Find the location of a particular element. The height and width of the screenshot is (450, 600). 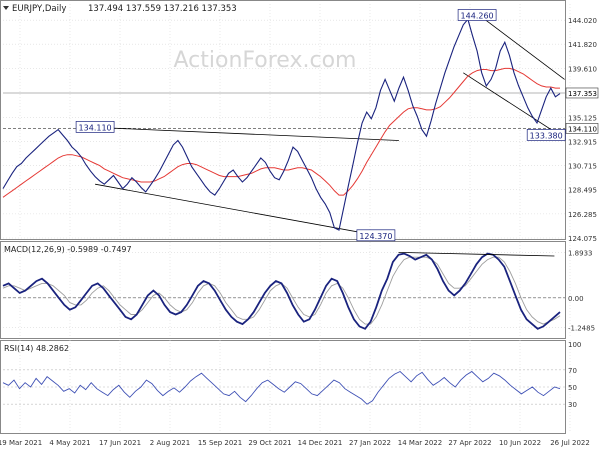

x-tick-label: 10 Jun 2022 is located at coordinates (520, 443).